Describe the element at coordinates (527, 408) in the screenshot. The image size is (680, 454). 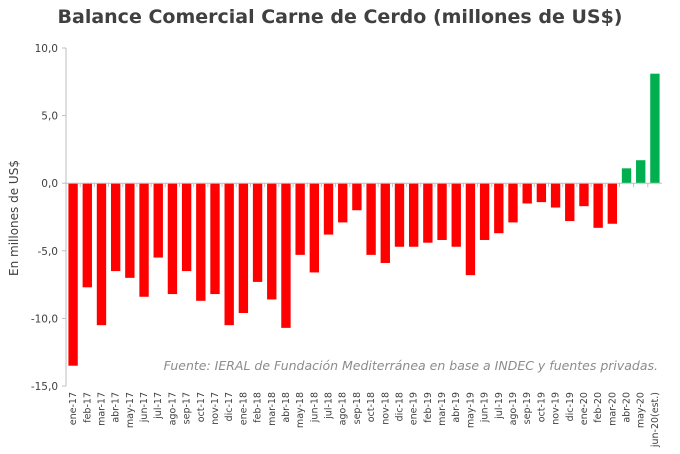
I see `x-tick-label: sep-19` at that location.